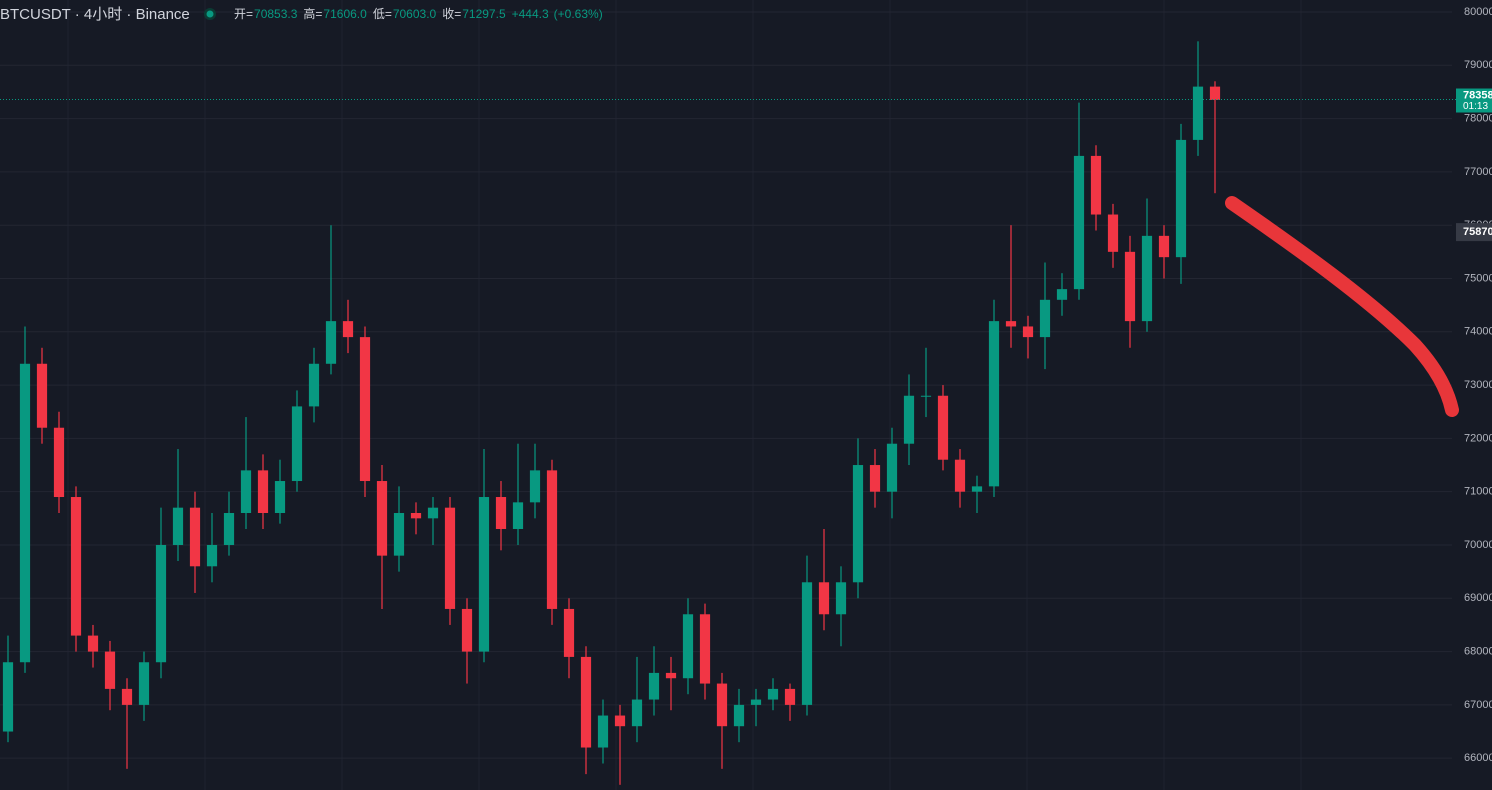  I want to click on y-tick-label: 70000, so click(1478, 545).